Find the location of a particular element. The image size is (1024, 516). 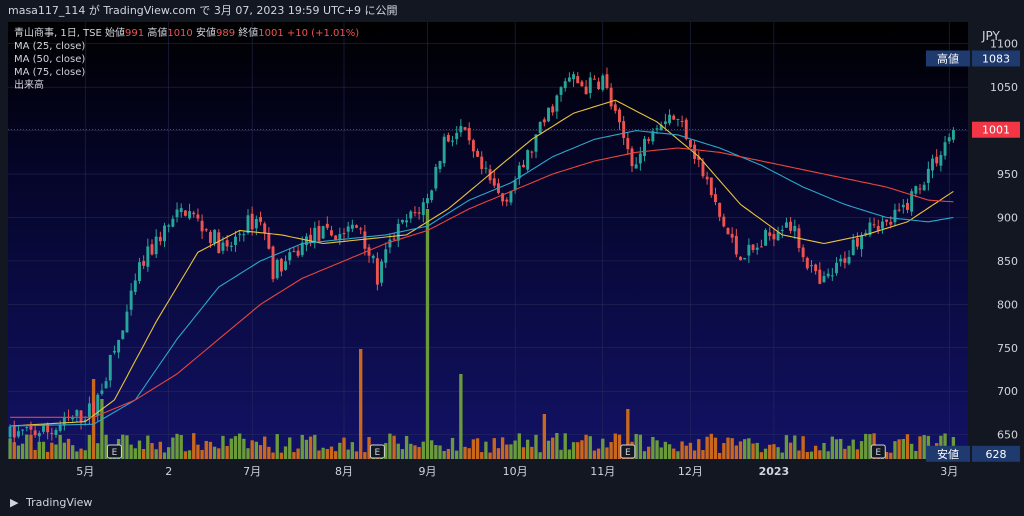

time-tick-label: 5月 is located at coordinates (85, 471).